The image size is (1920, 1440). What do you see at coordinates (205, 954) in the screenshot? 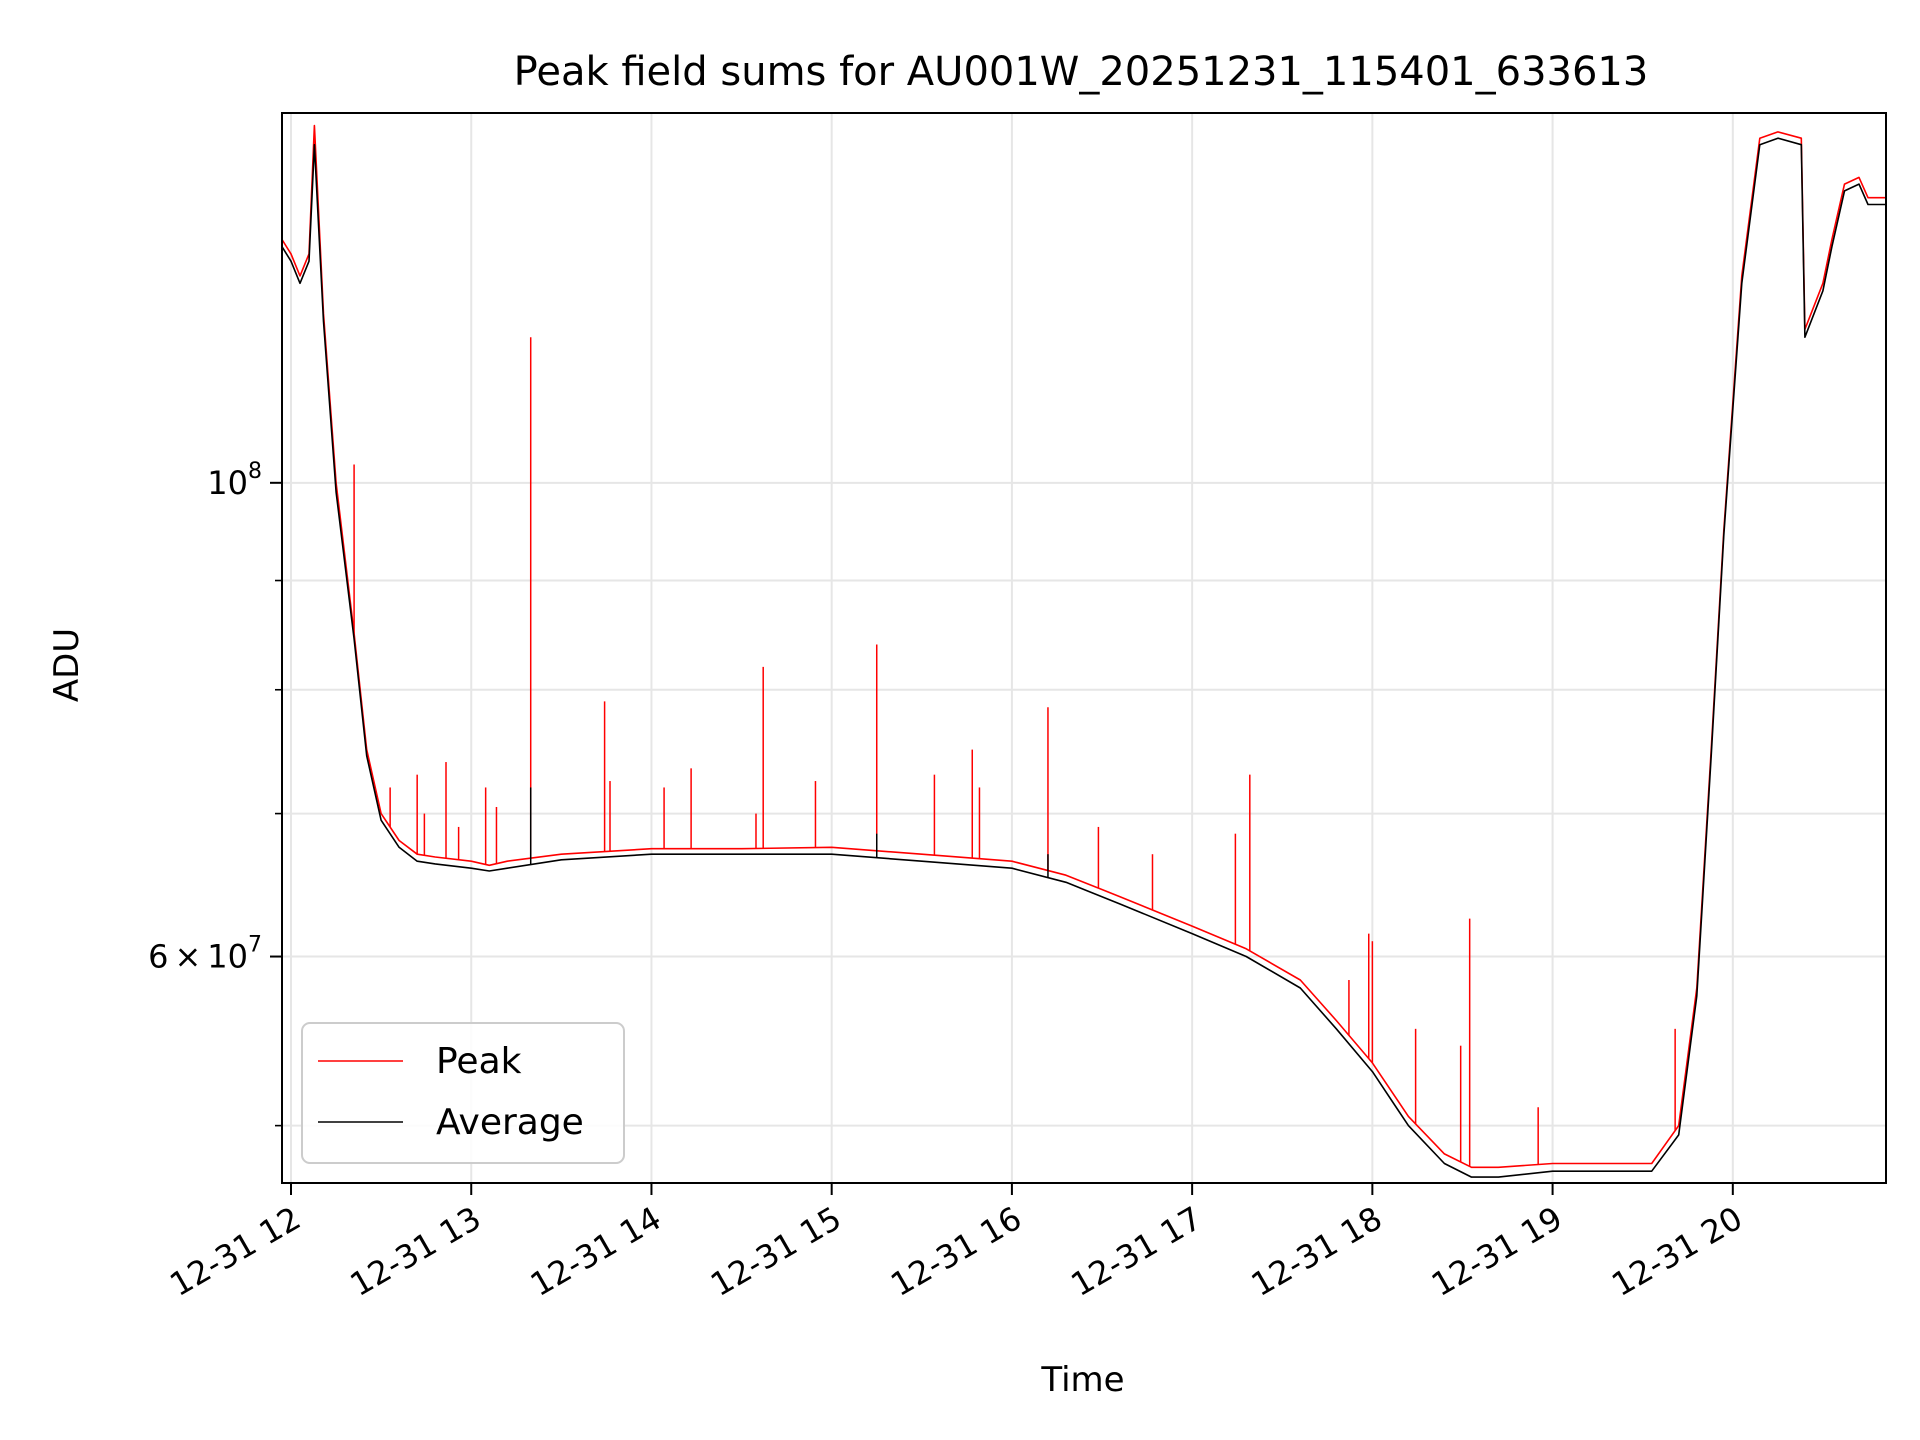
I see `y-tick-label: 6 × 10⁷` at bounding box center [205, 954].